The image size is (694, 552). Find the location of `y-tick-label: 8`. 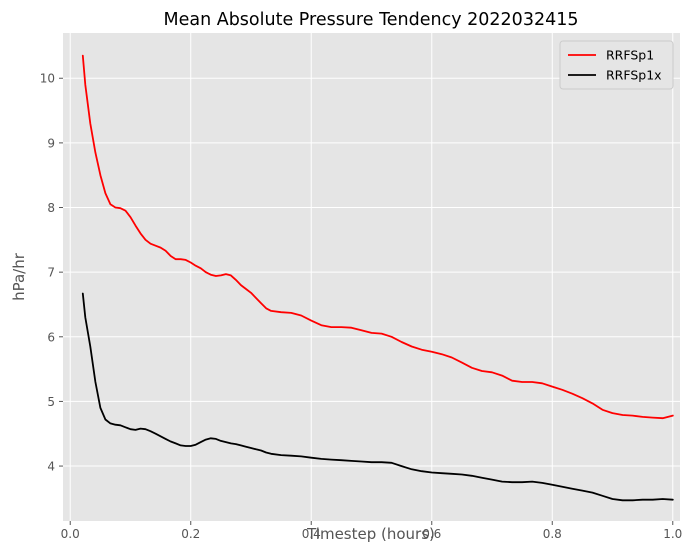

y-tick-label: 8 is located at coordinates (51, 208).